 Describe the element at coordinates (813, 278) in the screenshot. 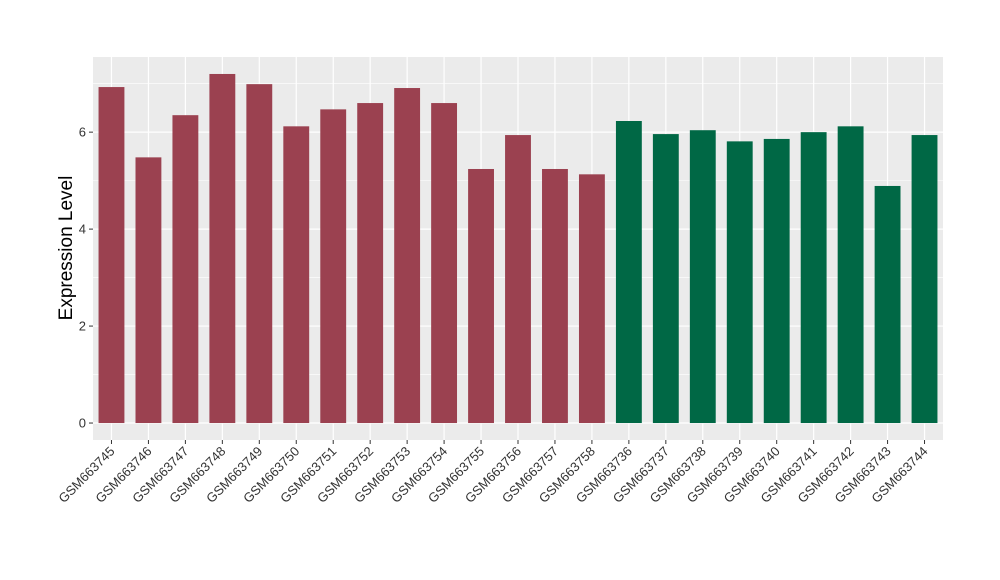

I see `bar-GSM663741` at that location.